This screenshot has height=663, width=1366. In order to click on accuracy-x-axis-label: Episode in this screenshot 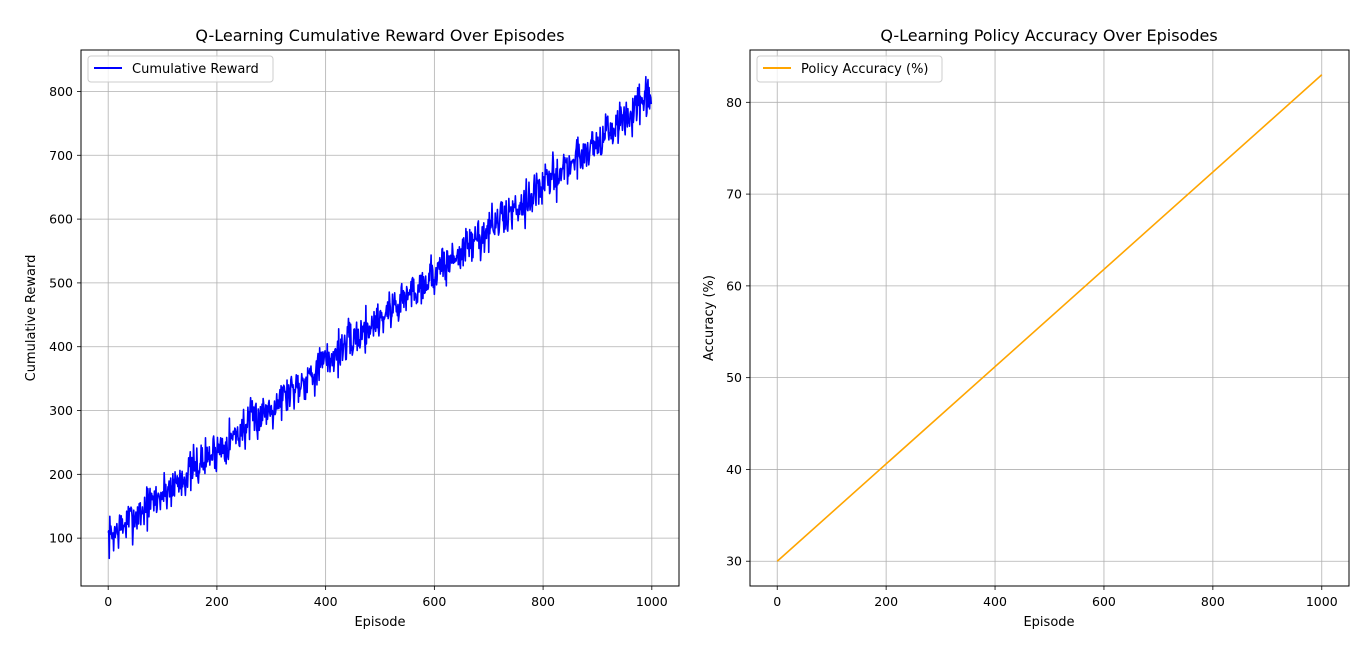, I will do `click(1048, 622)`.